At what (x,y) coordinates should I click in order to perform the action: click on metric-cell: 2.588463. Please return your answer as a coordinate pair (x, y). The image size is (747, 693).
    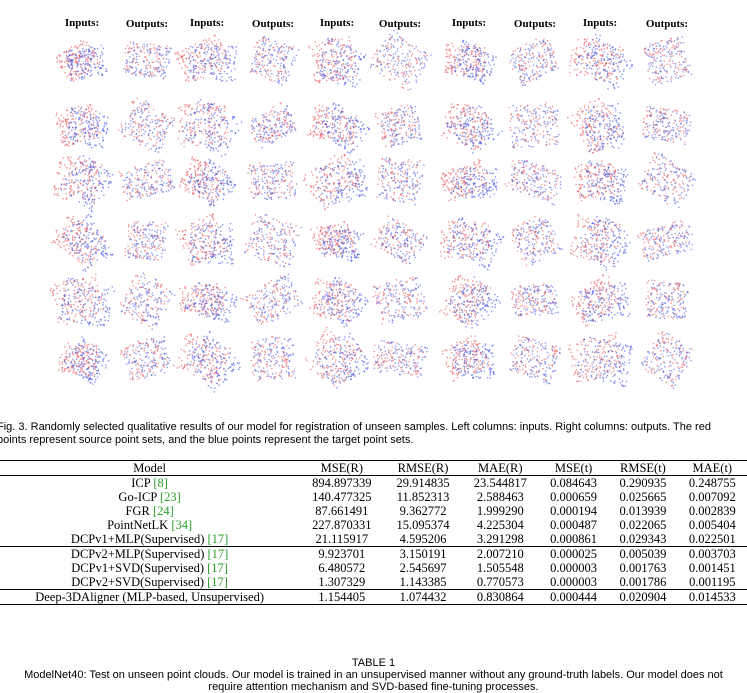
    Looking at the image, I should click on (500, 497).